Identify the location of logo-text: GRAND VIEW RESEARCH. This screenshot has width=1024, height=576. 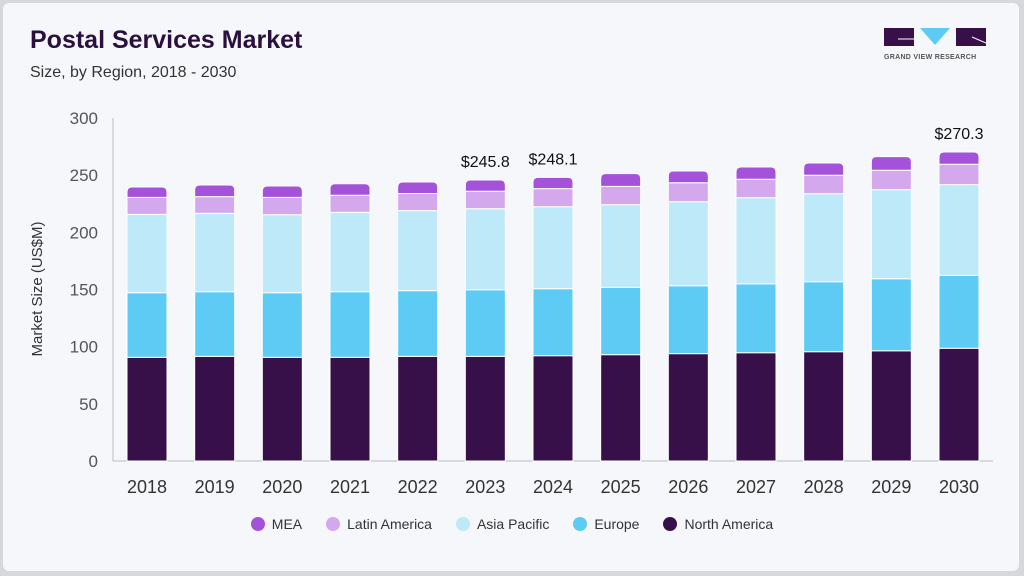
(930, 57).